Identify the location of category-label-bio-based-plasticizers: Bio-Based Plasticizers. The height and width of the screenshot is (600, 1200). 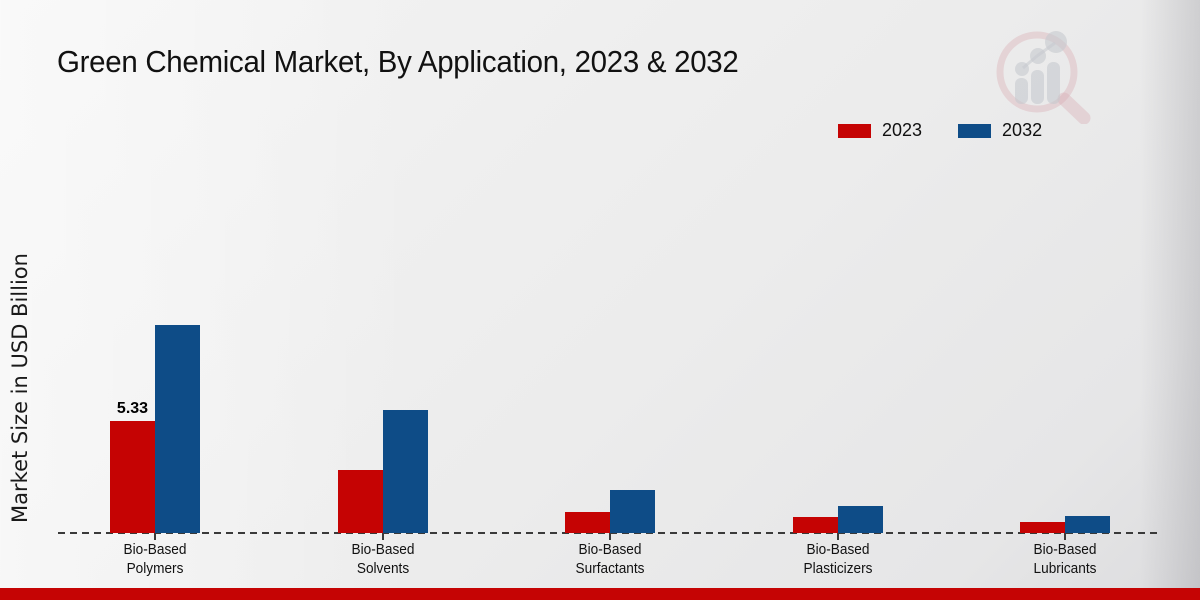
(837, 559).